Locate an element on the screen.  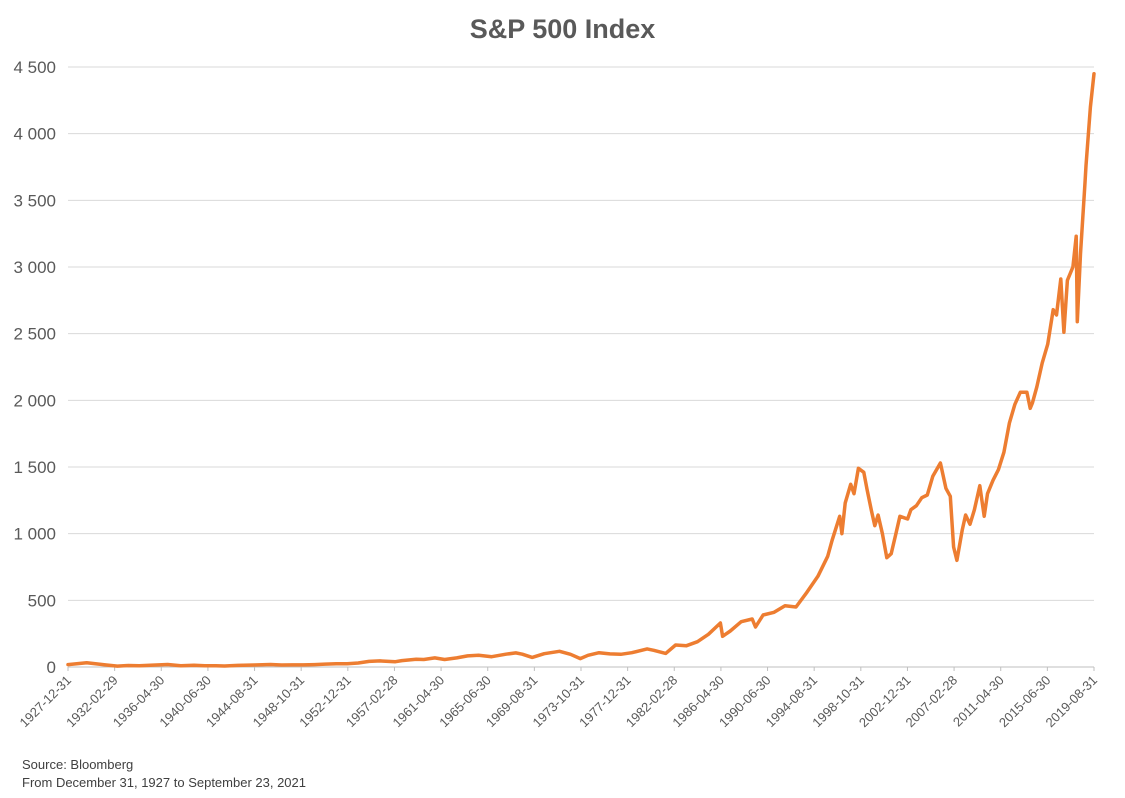
y-tick-label: 1 500 is located at coordinates (34, 467).